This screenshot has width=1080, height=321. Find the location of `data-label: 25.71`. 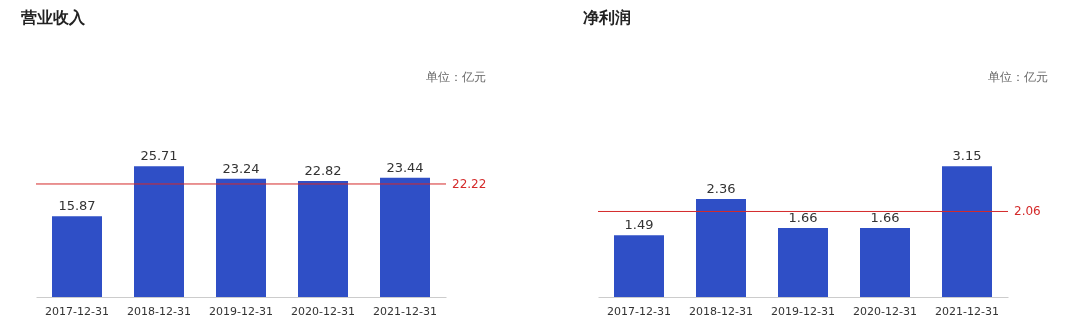

data-label: 25.71 is located at coordinates (159, 156).